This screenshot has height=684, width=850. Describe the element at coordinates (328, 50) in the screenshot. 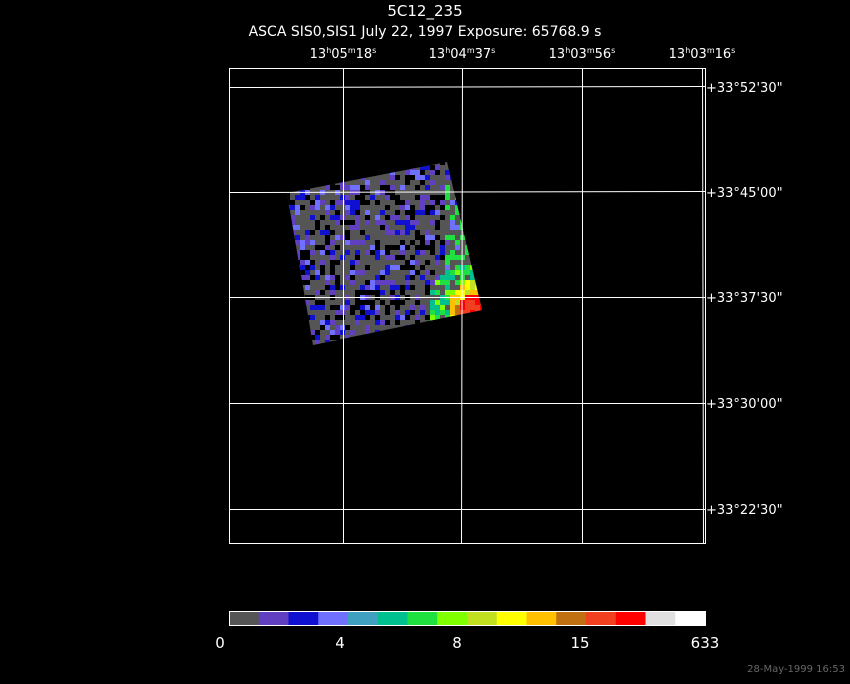

I see `ra-unit: h` at that location.